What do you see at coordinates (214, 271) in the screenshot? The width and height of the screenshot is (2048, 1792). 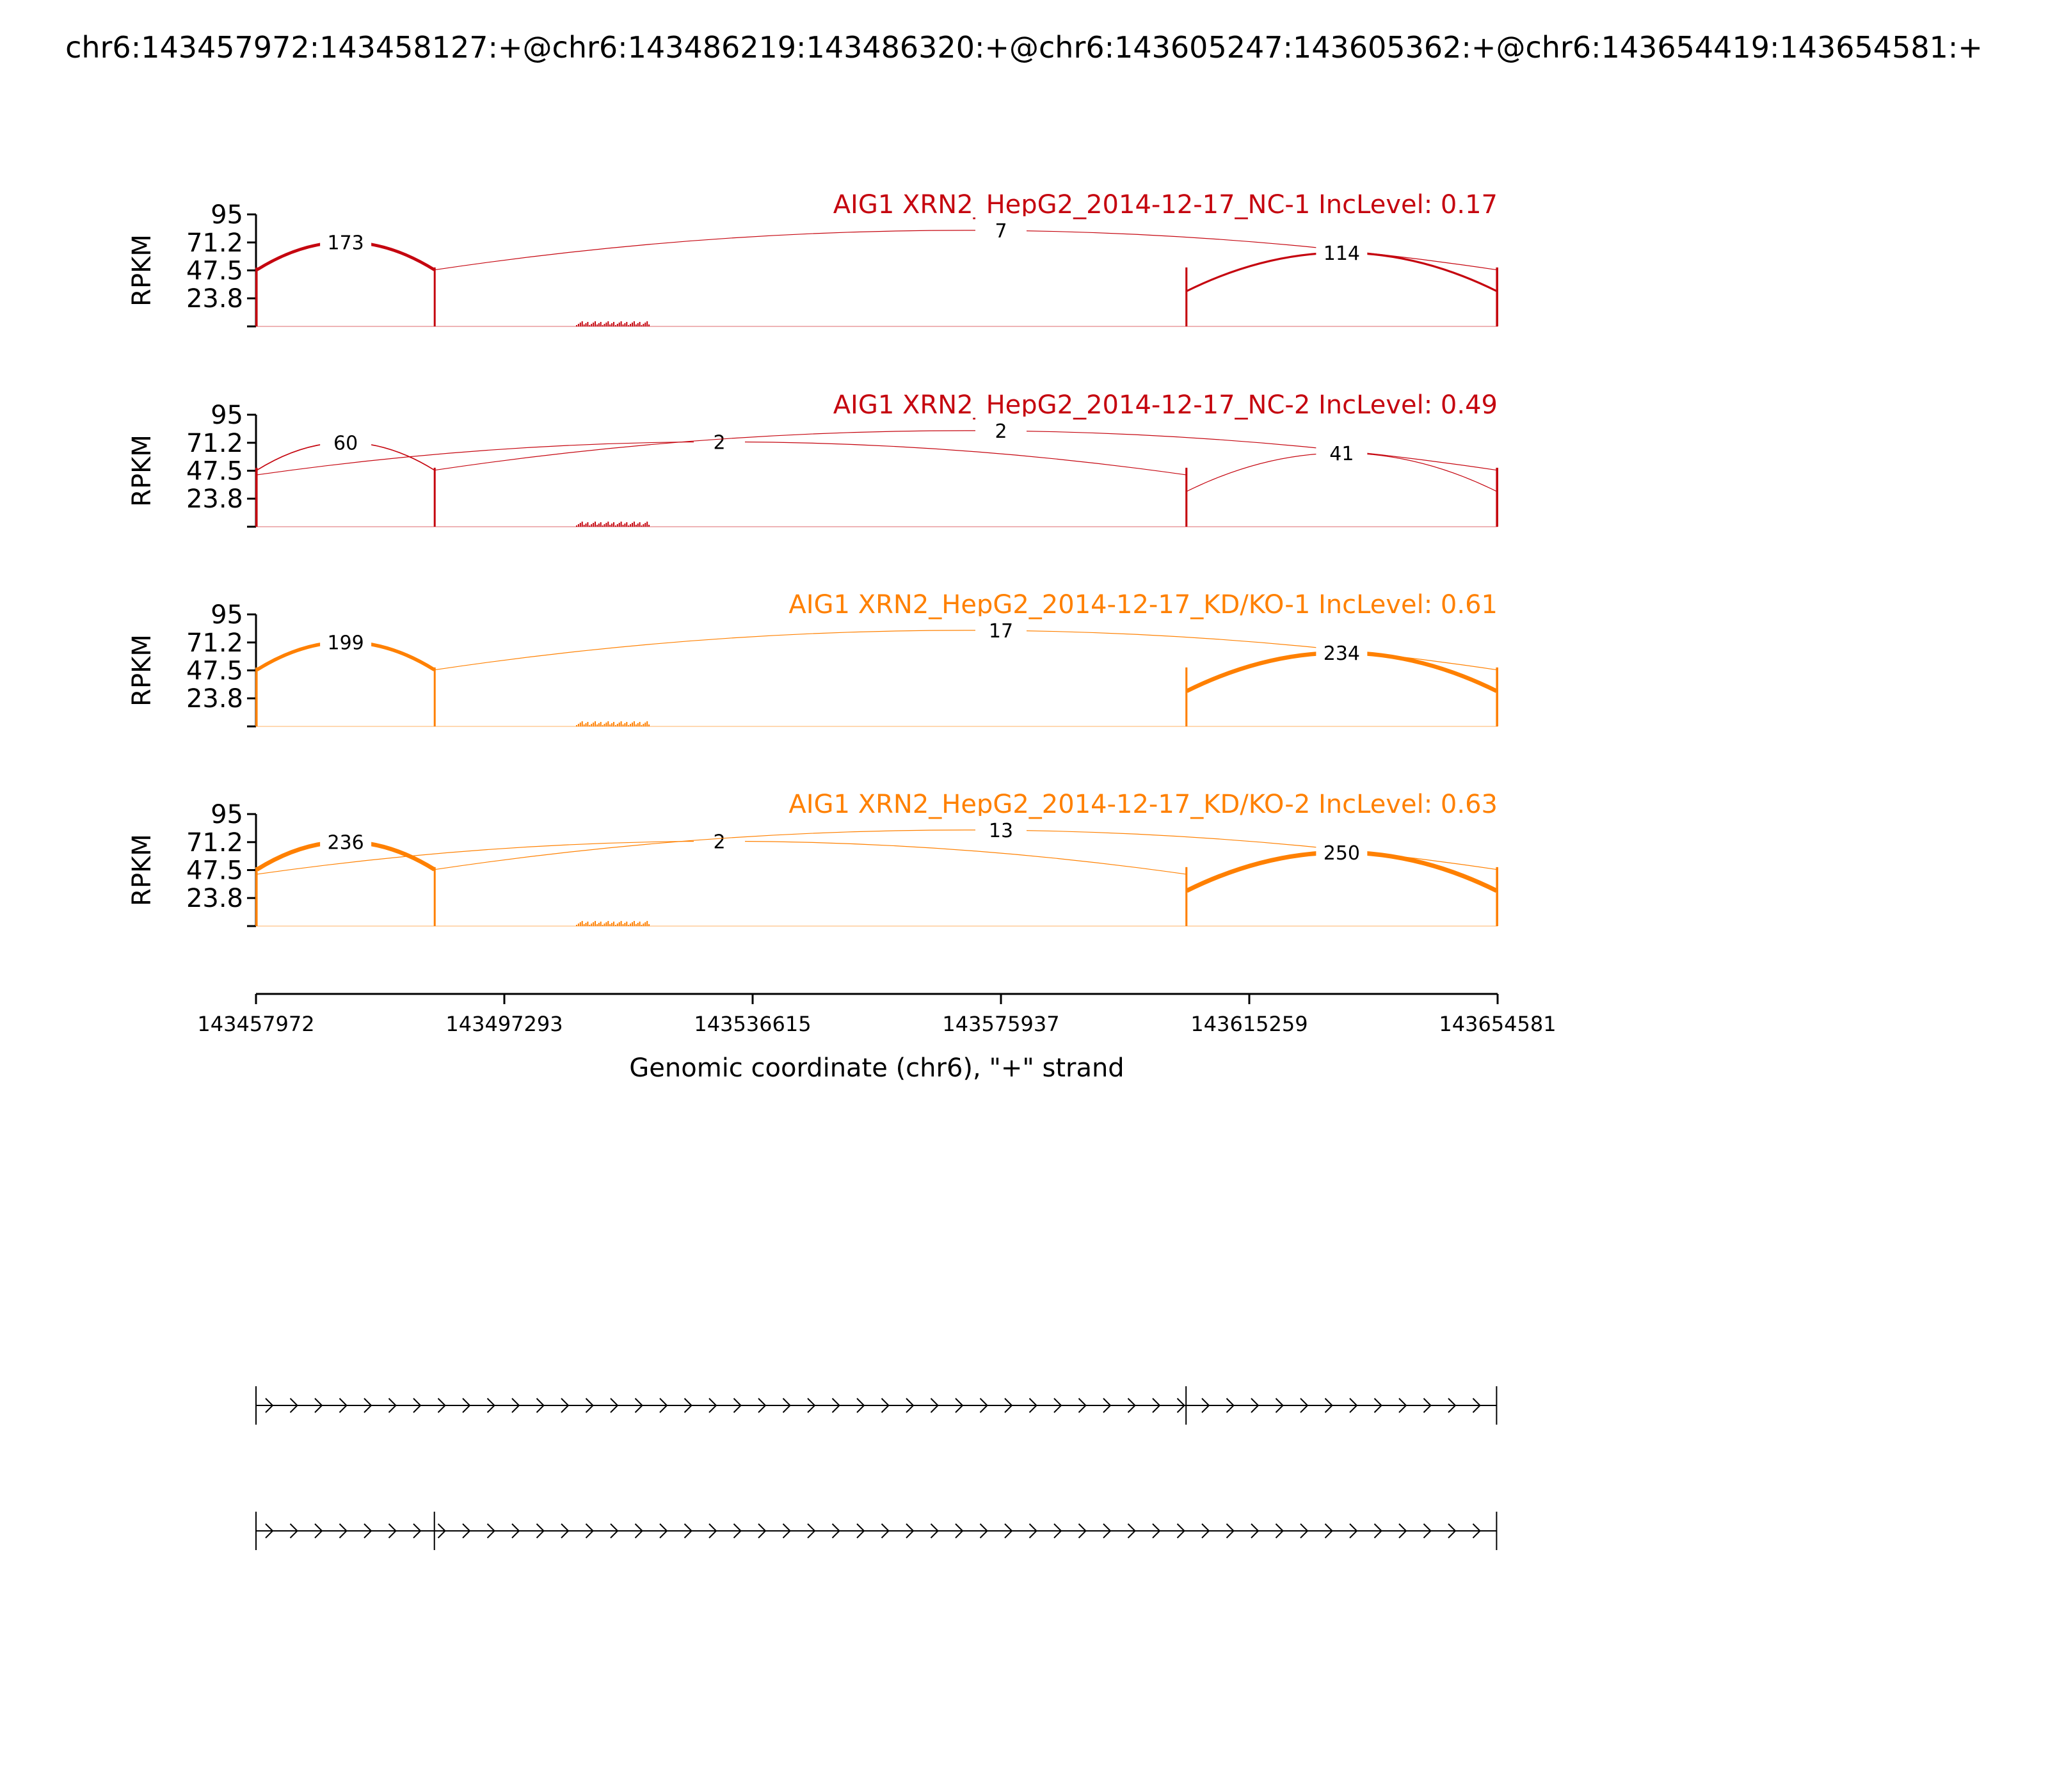 I see `y-tick-label: 47.5` at bounding box center [214, 271].